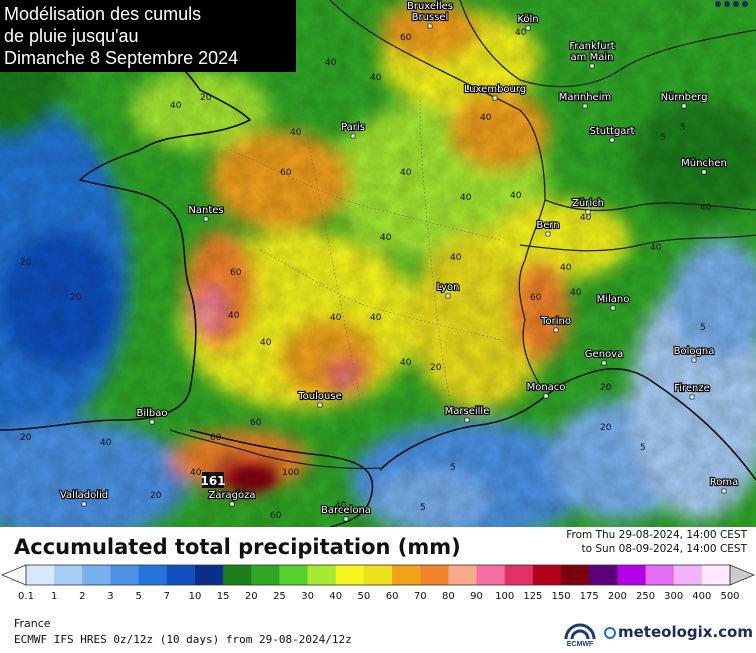  Describe the element at coordinates (580, 631) in the screenshot. I see `ecmwf-icon` at that location.